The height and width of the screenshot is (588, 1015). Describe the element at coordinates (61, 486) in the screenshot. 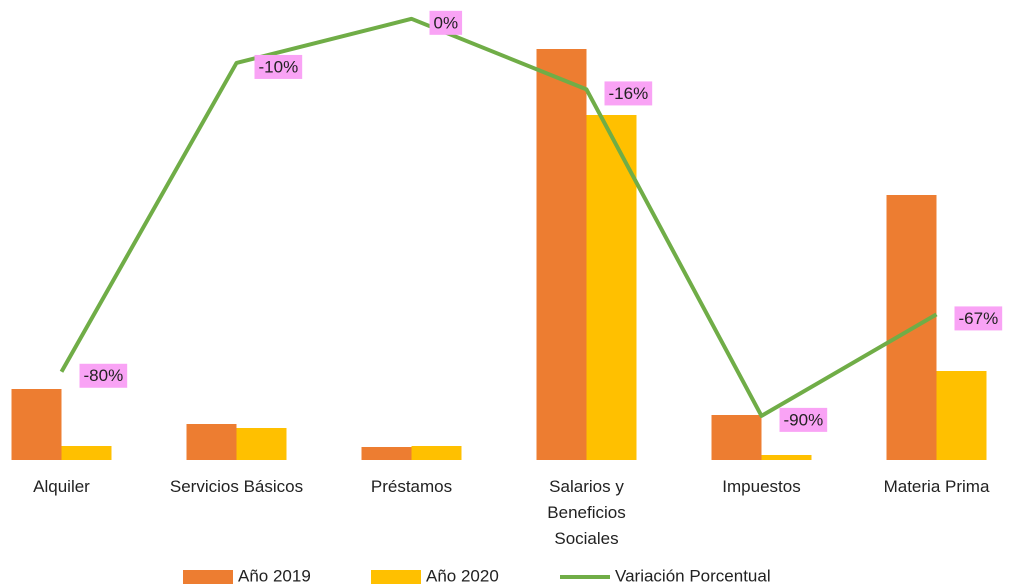

I see `x-tick-label: Alquiler` at that location.